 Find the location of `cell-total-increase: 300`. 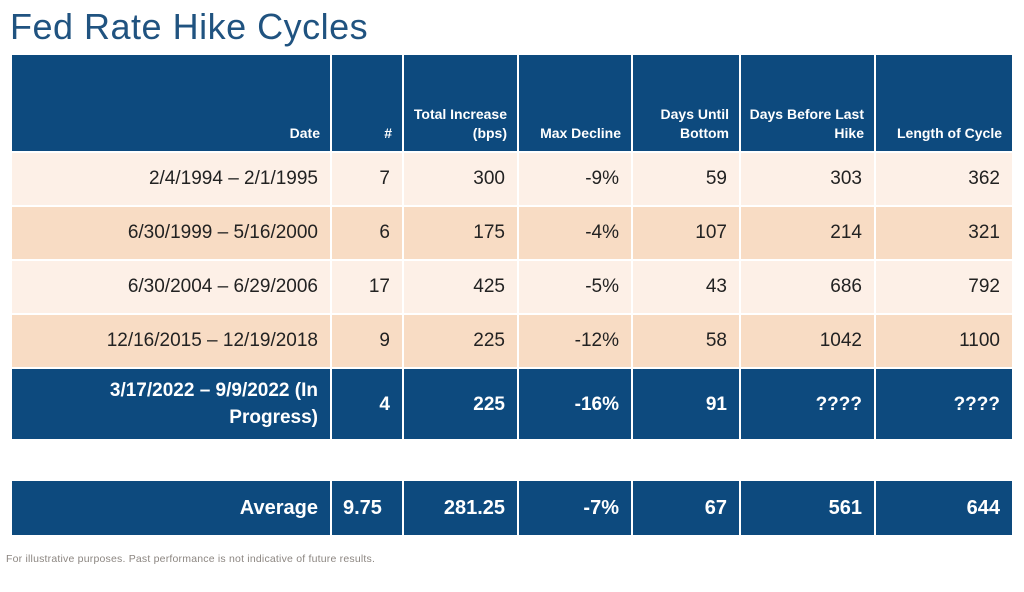

cell-total-increase: 300 is located at coordinates (461, 178).